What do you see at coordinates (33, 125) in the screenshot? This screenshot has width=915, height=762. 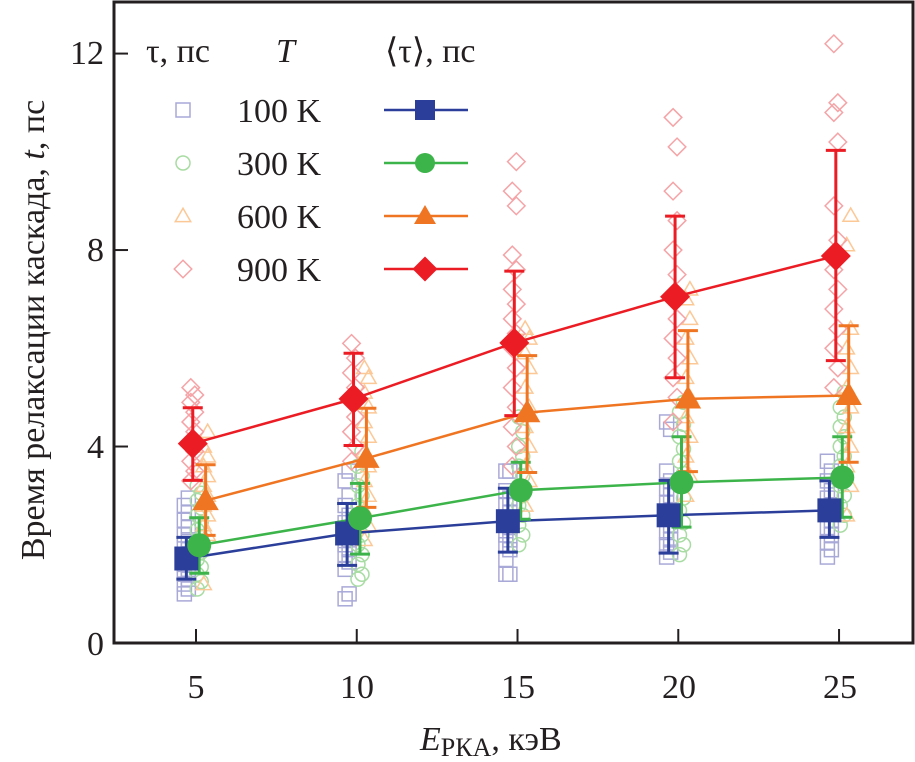 I see `y-axis-unit: , пс` at bounding box center [33, 125].